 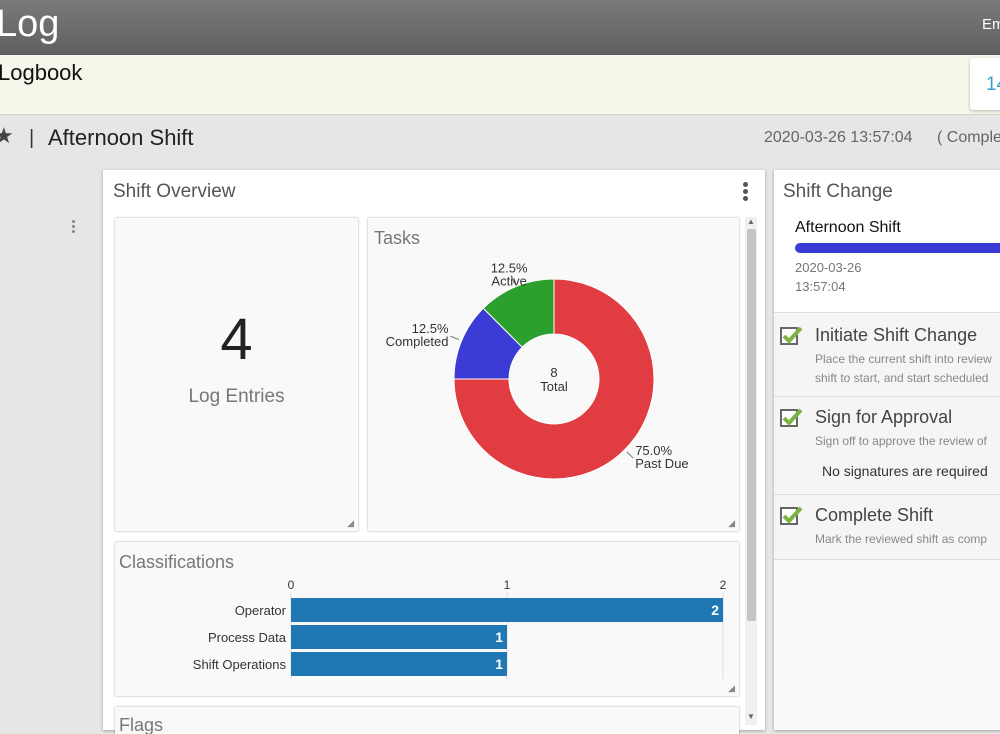 What do you see at coordinates (174, 191) in the screenshot?
I see `panel-title: Shift Overview` at bounding box center [174, 191].